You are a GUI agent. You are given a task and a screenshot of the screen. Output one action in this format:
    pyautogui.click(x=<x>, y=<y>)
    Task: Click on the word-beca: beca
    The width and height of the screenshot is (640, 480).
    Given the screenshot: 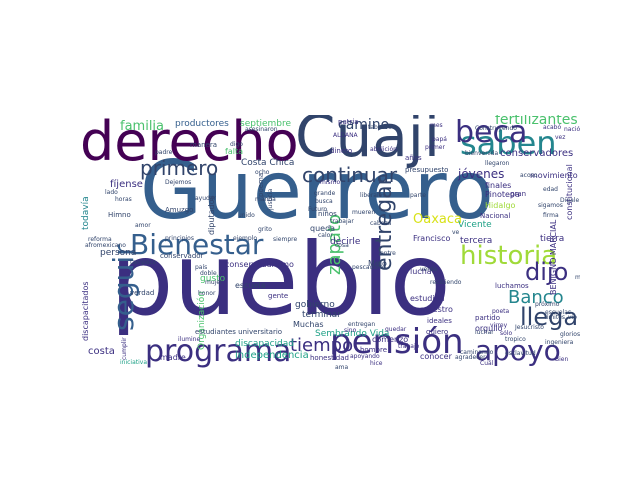 What is the action you would take?
    pyautogui.click(x=491, y=132)
    